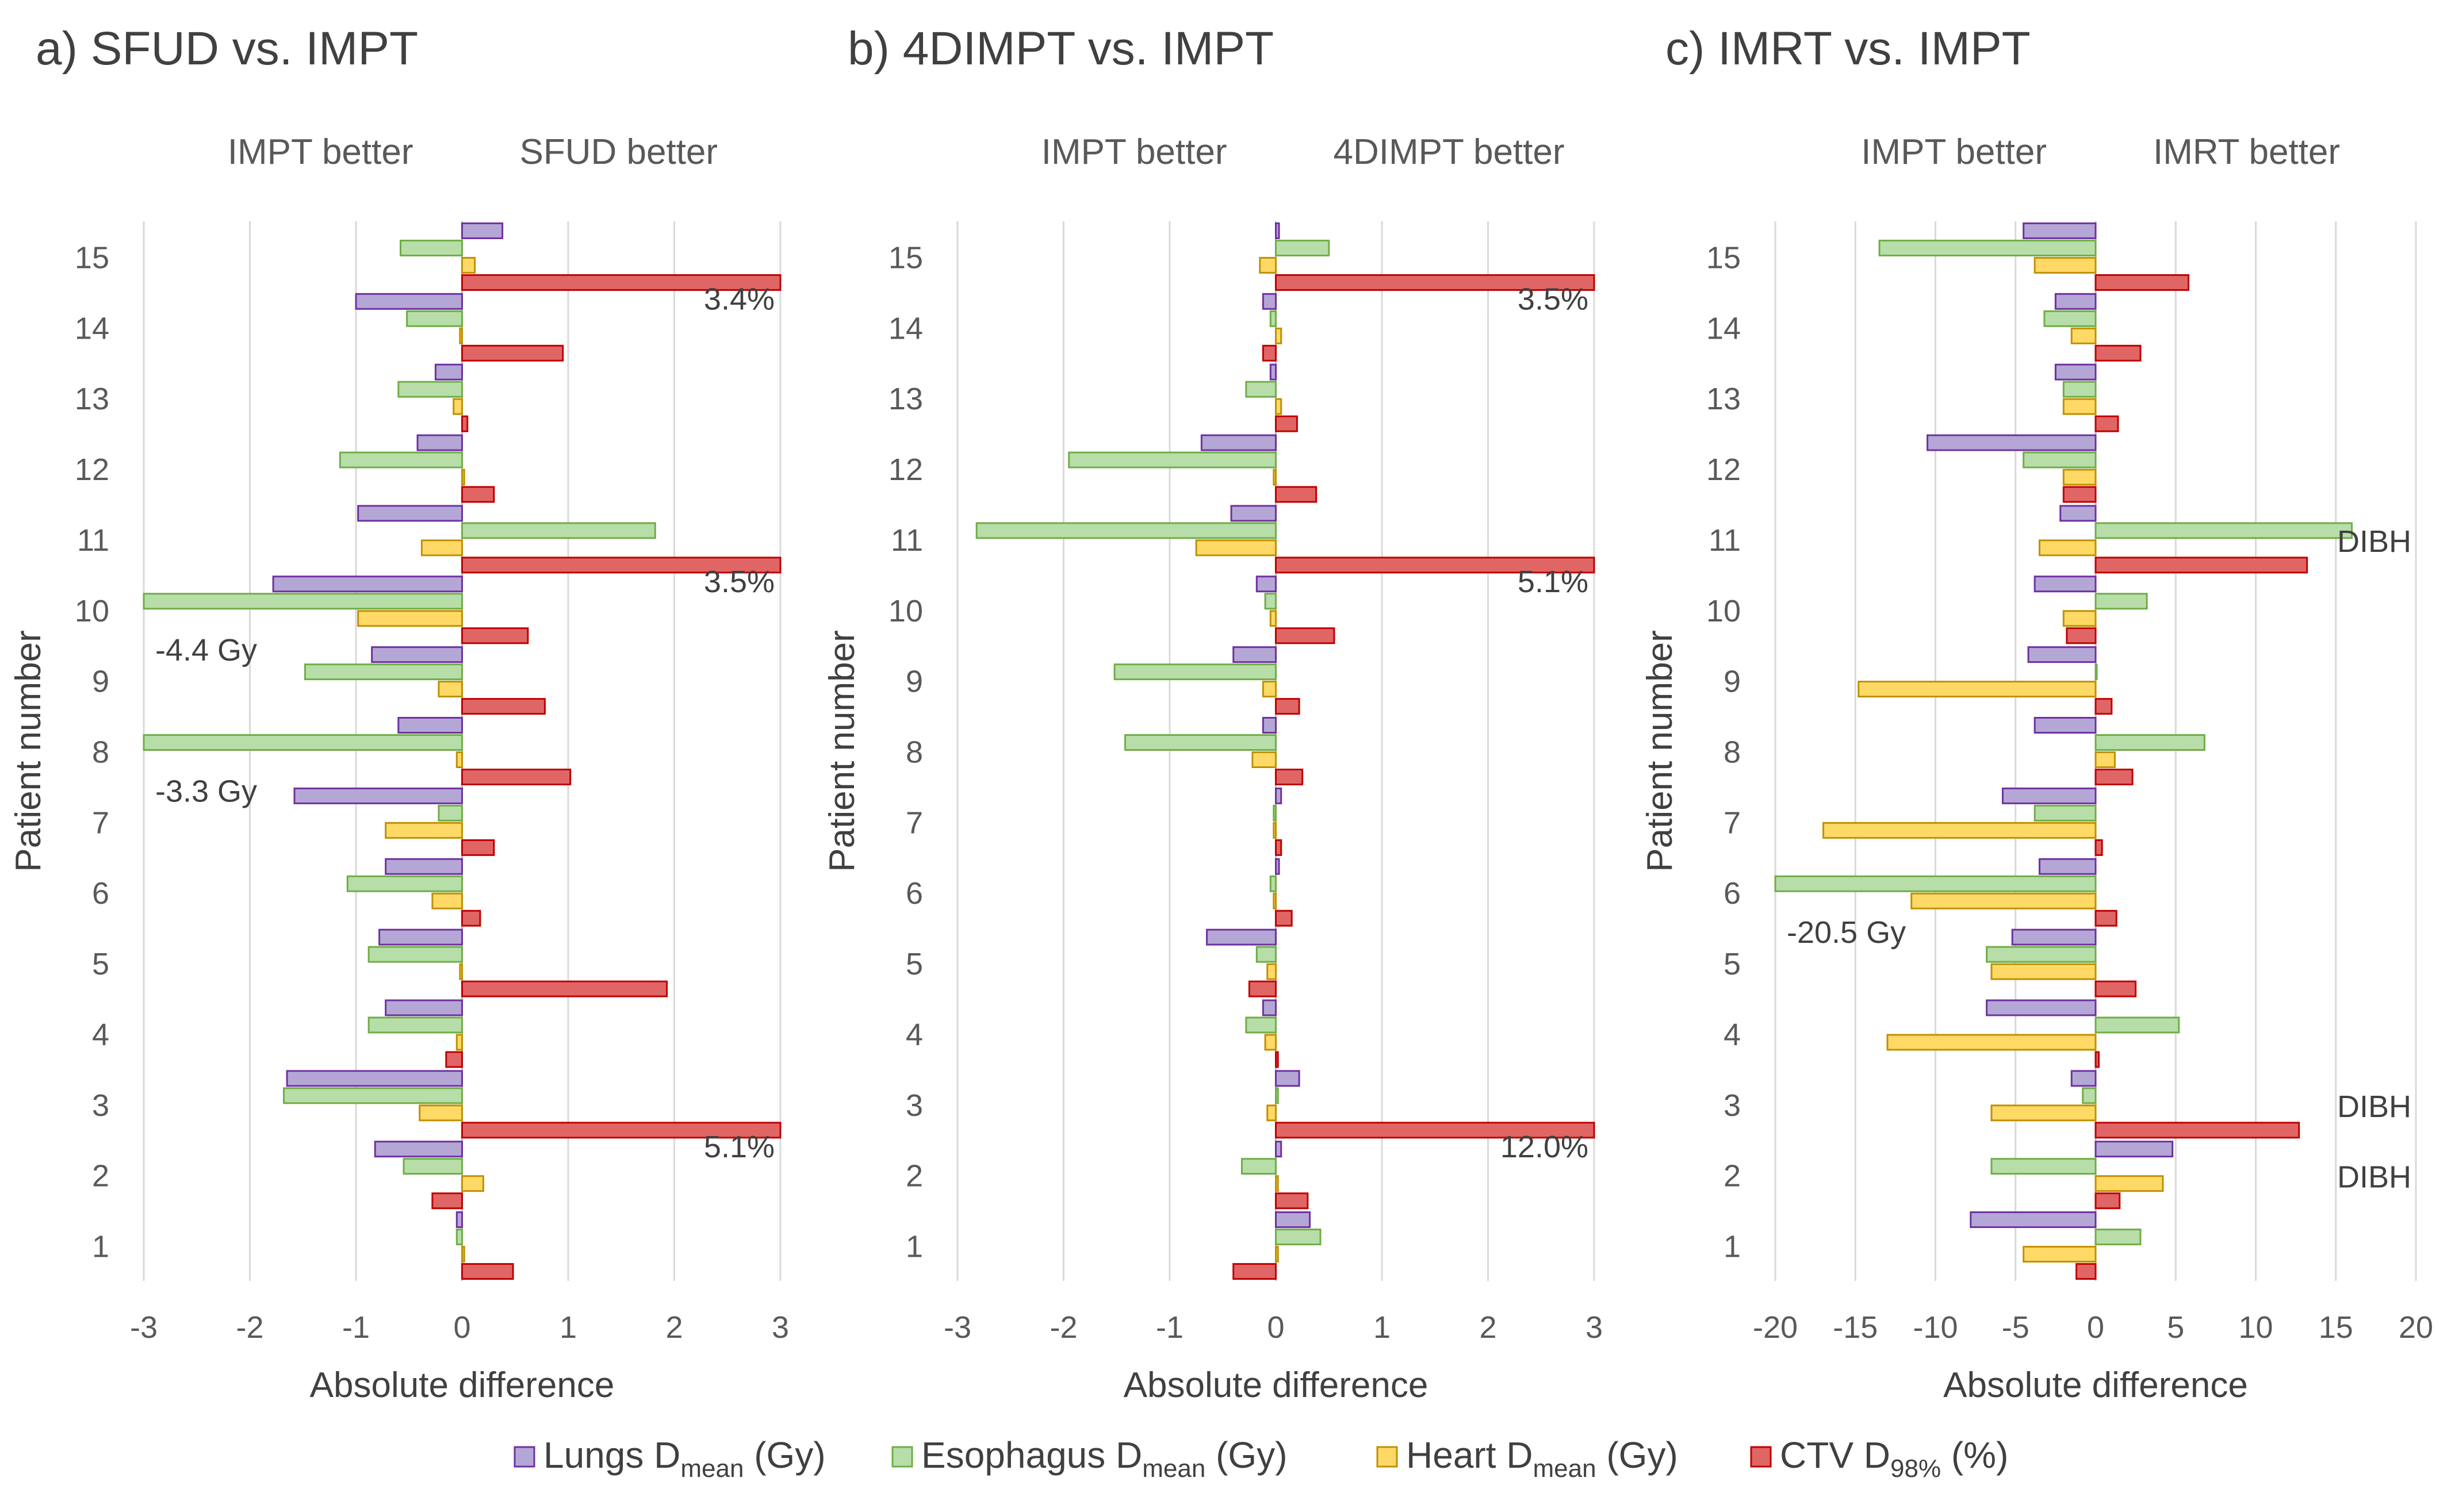 The width and height of the screenshot is (2451, 1512). Describe the element at coordinates (1732, 893) in the screenshot. I see `y-tick-label: 6` at that location.